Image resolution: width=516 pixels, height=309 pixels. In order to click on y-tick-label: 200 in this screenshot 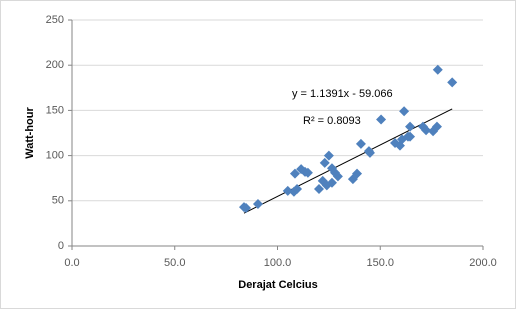, I will do `click(55, 65)`.